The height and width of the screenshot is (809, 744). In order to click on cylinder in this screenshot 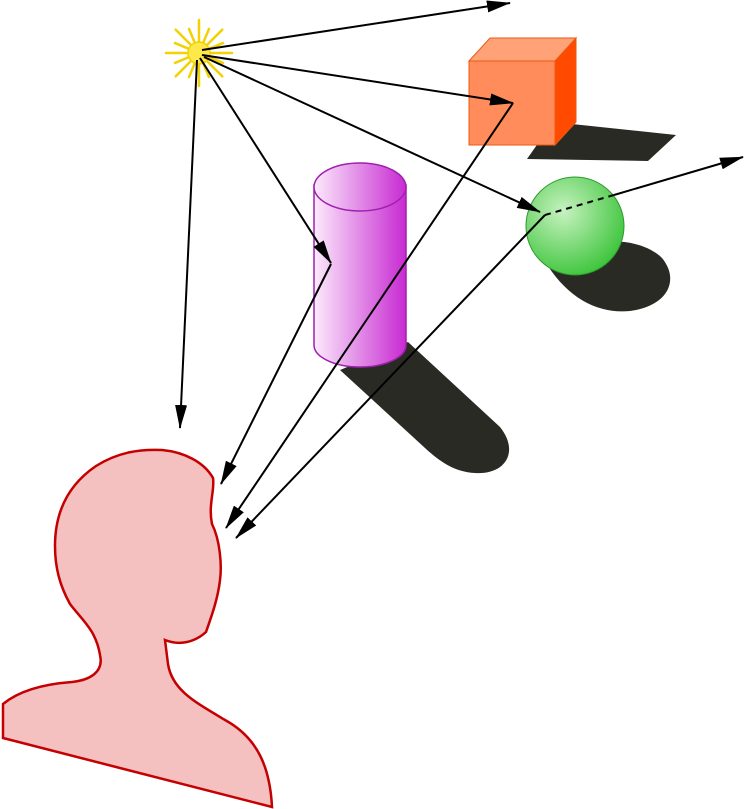, I will do `click(360, 265)`.